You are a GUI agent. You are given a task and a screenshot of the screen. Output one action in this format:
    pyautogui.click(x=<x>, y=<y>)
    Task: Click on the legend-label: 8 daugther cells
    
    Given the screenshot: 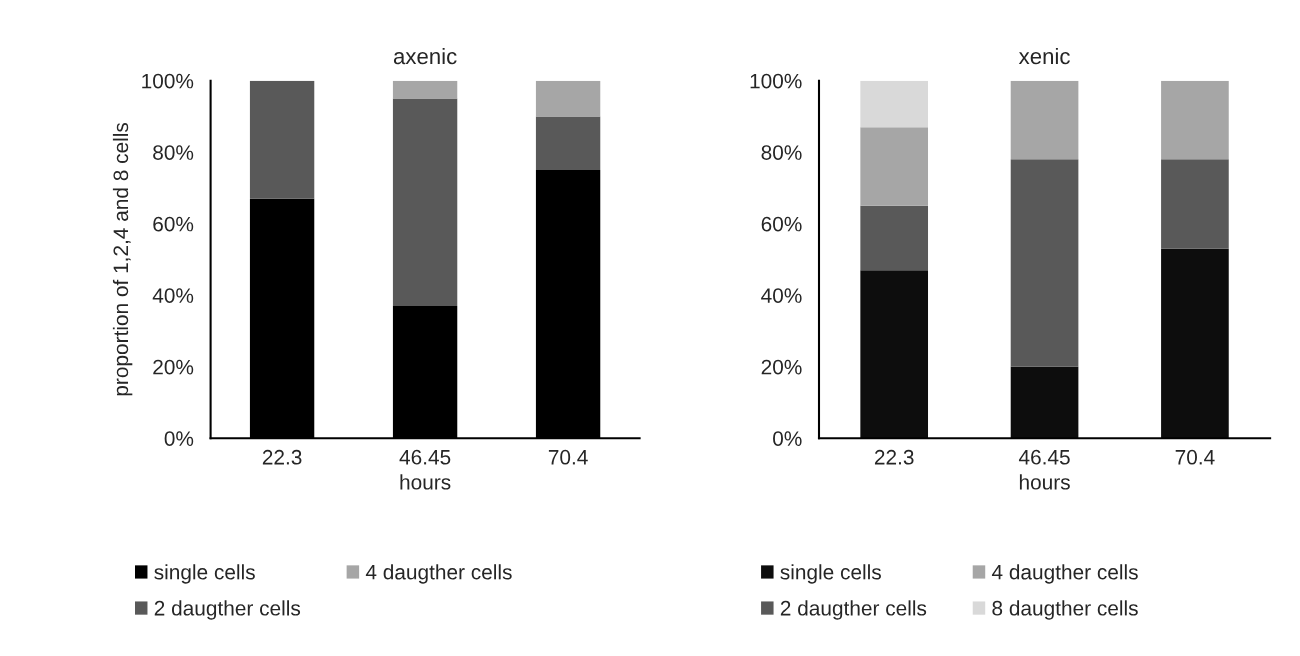 What is the action you would take?
    pyautogui.click(x=1065, y=610)
    